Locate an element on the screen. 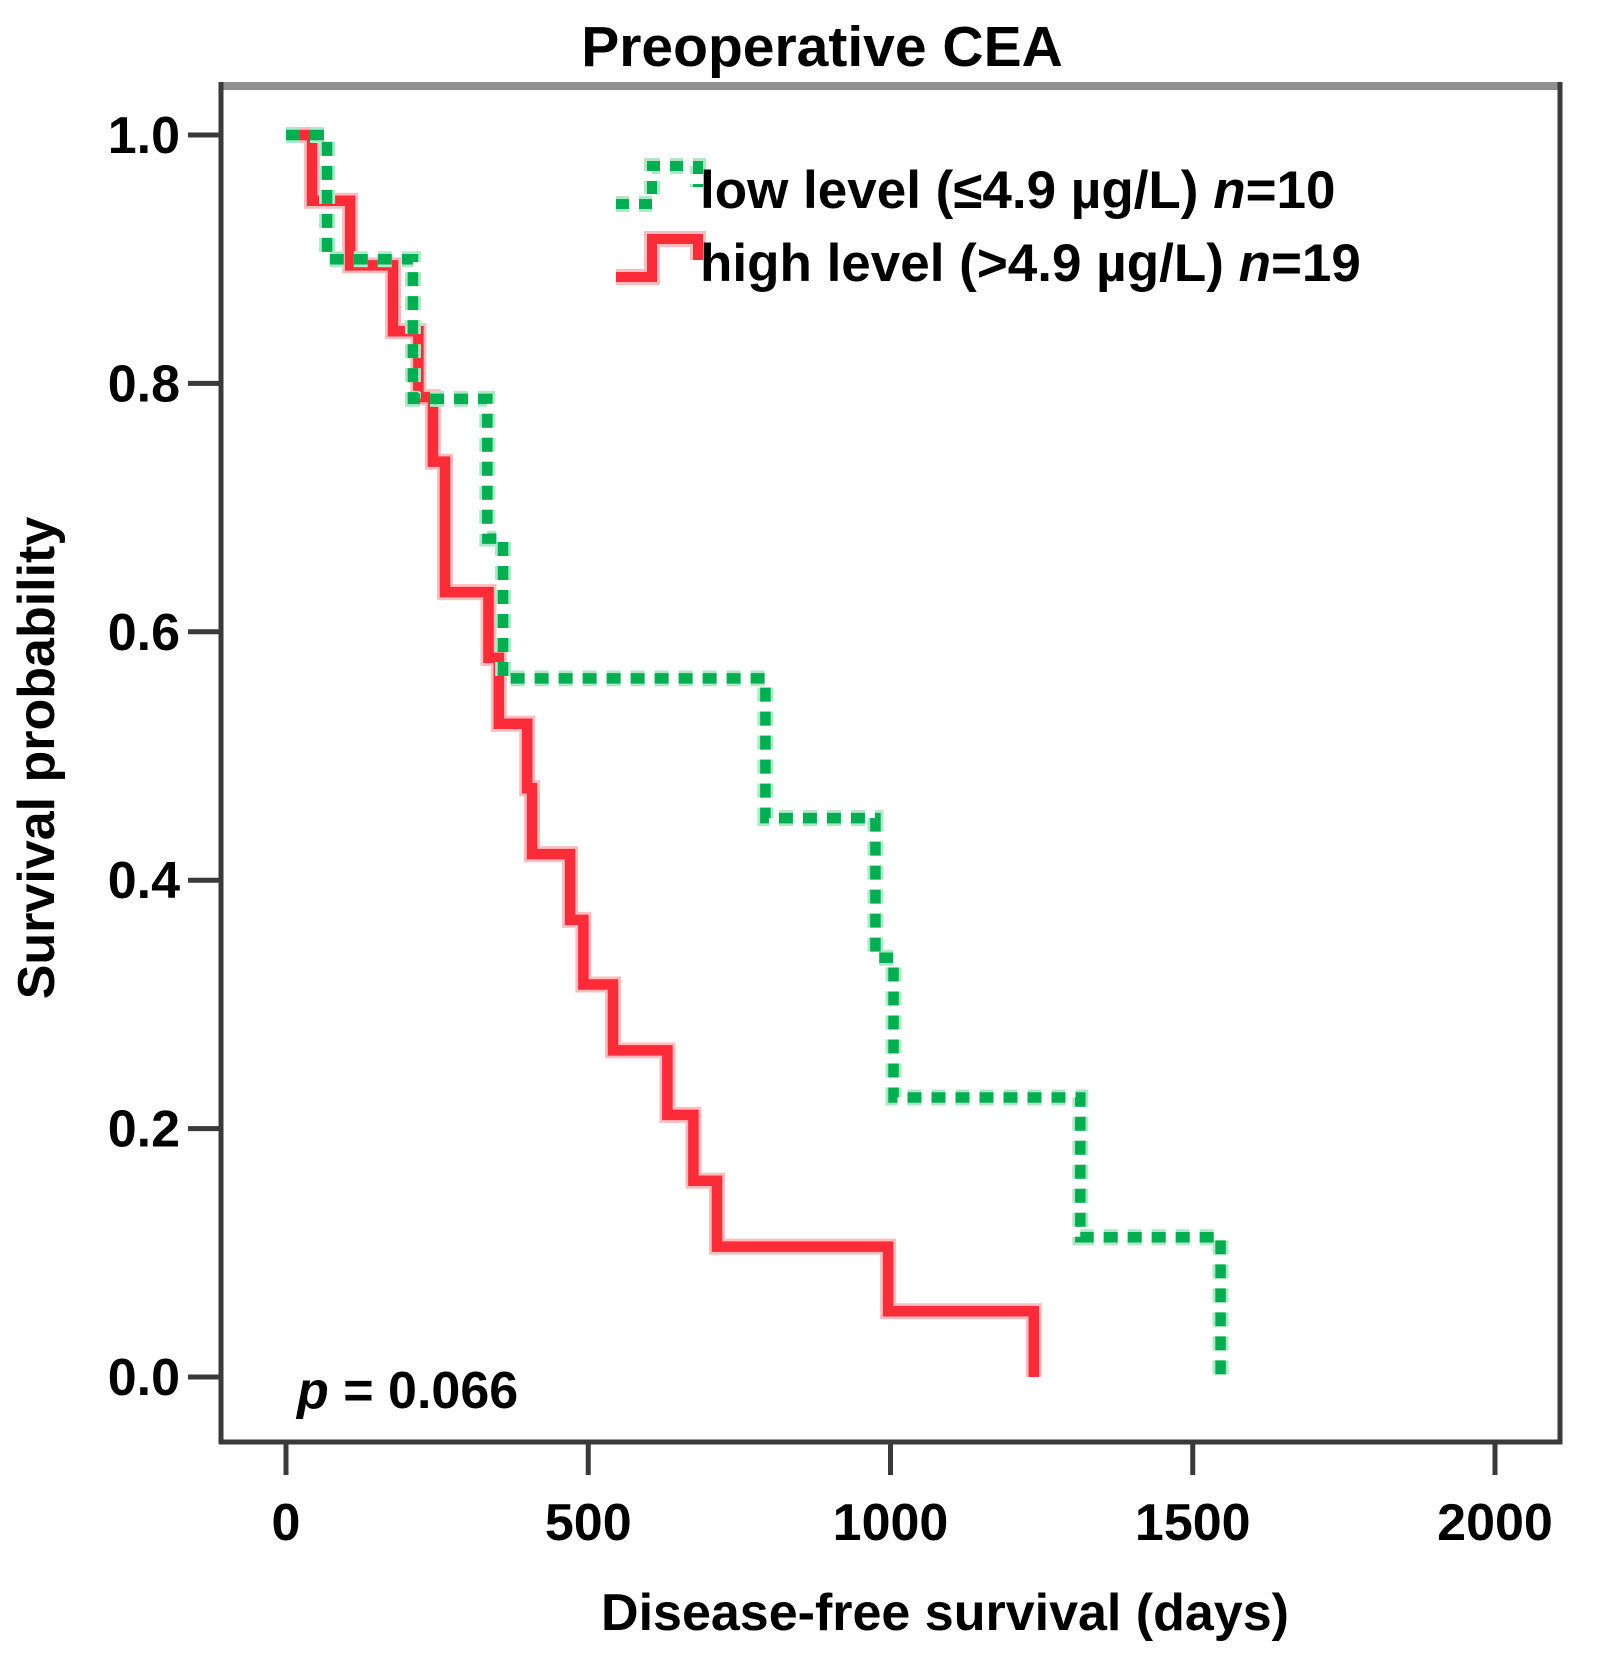 This screenshot has width=1600, height=1668. chart-title: Preoperative CEA is located at coordinates (822, 47).